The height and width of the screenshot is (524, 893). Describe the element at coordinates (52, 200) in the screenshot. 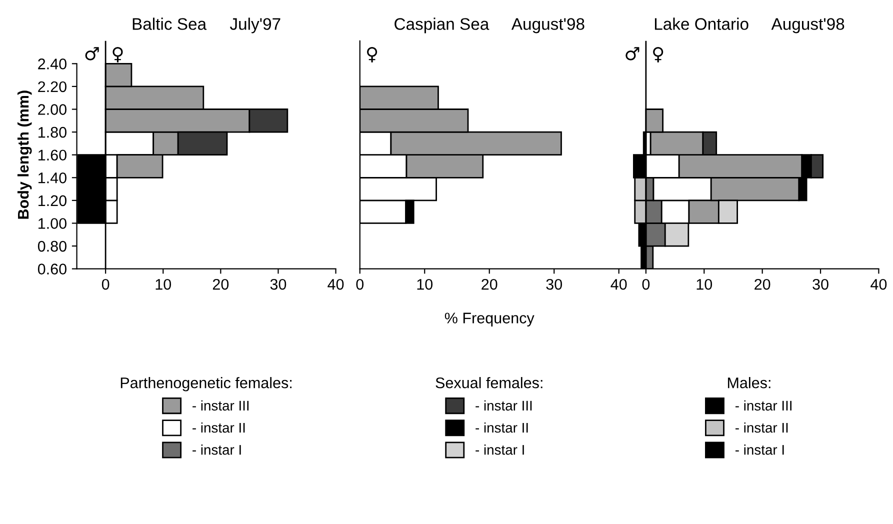

I see `y-tick-label: 1.20` at that location.